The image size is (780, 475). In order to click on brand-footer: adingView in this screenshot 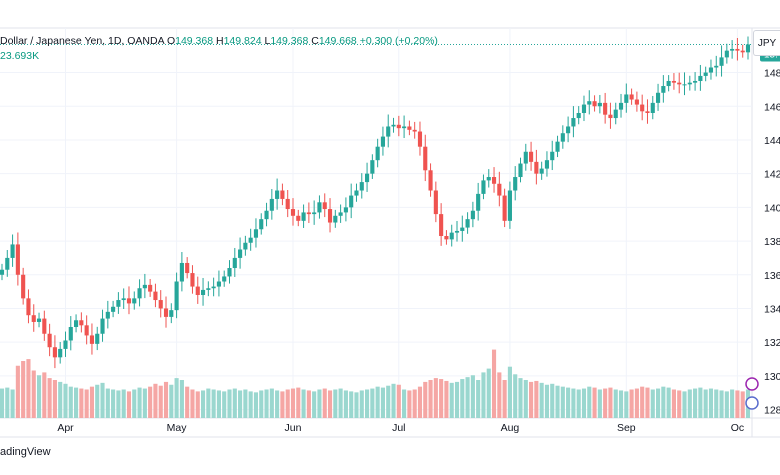, I will do `click(25, 452)`.